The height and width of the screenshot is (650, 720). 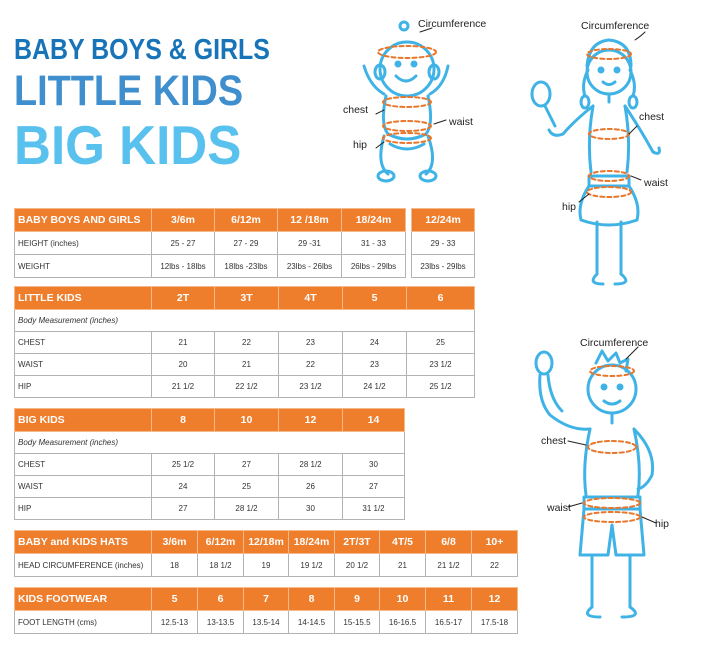 I want to click on row-label: HEIGHT (inches), so click(x=83, y=243).